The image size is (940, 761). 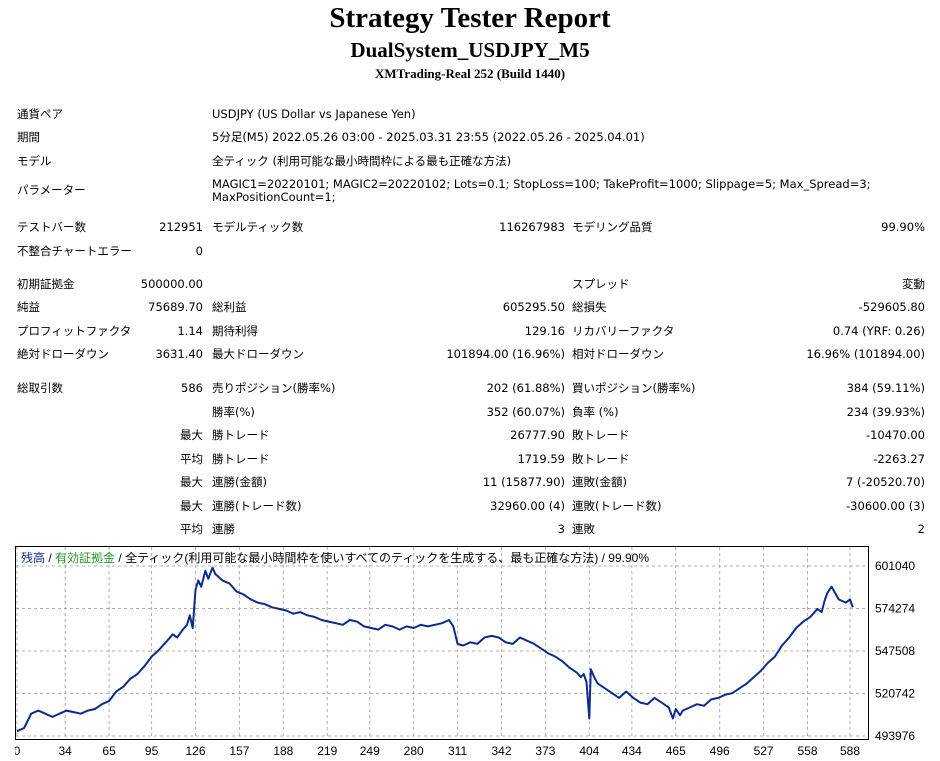 I want to click on period-label: 期間, so click(x=28, y=137).